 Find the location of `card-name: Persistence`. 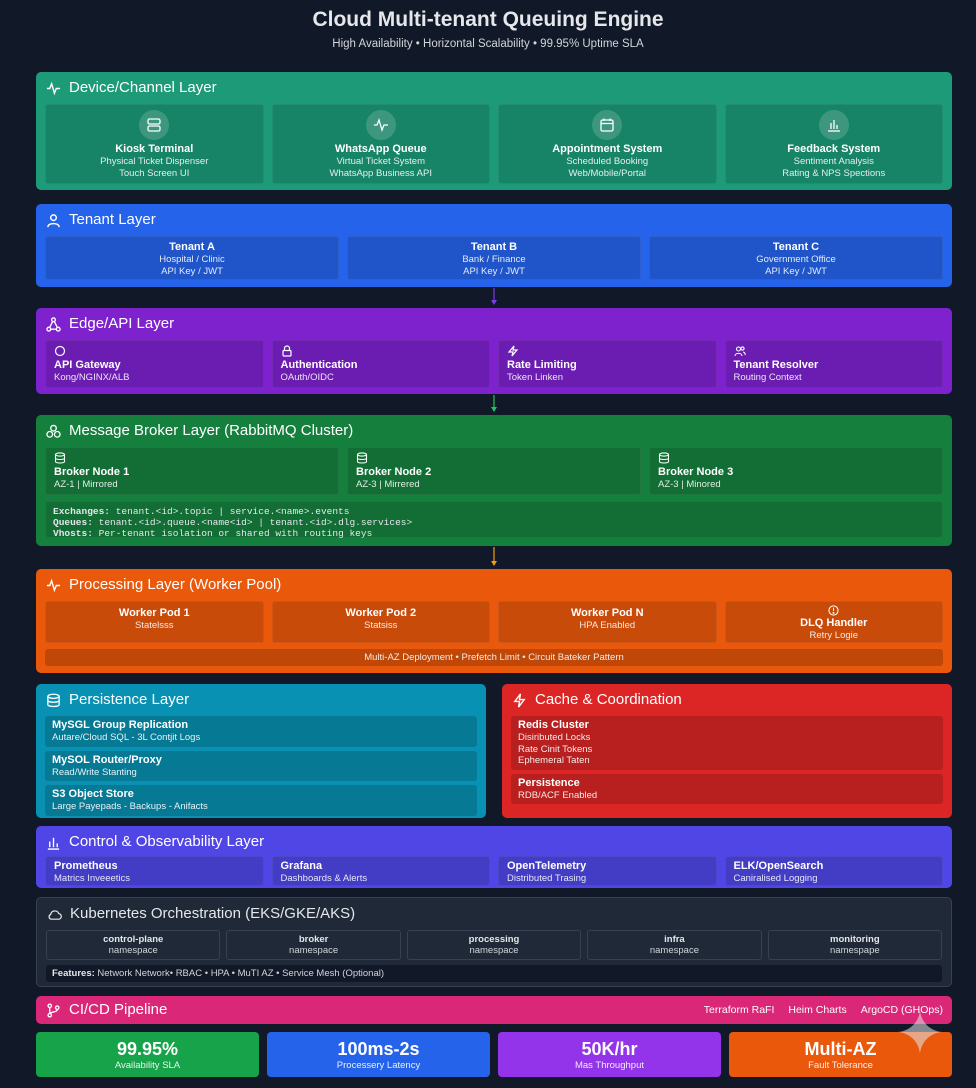

card-name: Persistence is located at coordinates (549, 782).